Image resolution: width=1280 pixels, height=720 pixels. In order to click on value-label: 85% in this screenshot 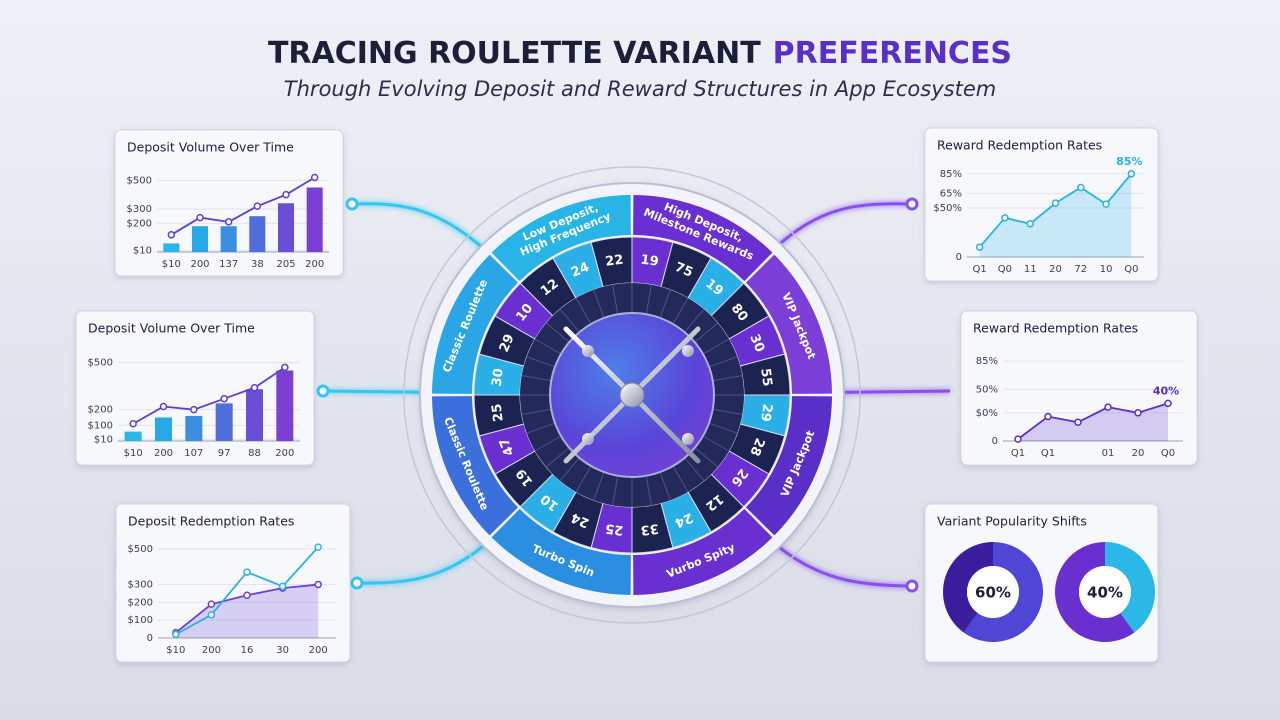, I will do `click(1129, 161)`.